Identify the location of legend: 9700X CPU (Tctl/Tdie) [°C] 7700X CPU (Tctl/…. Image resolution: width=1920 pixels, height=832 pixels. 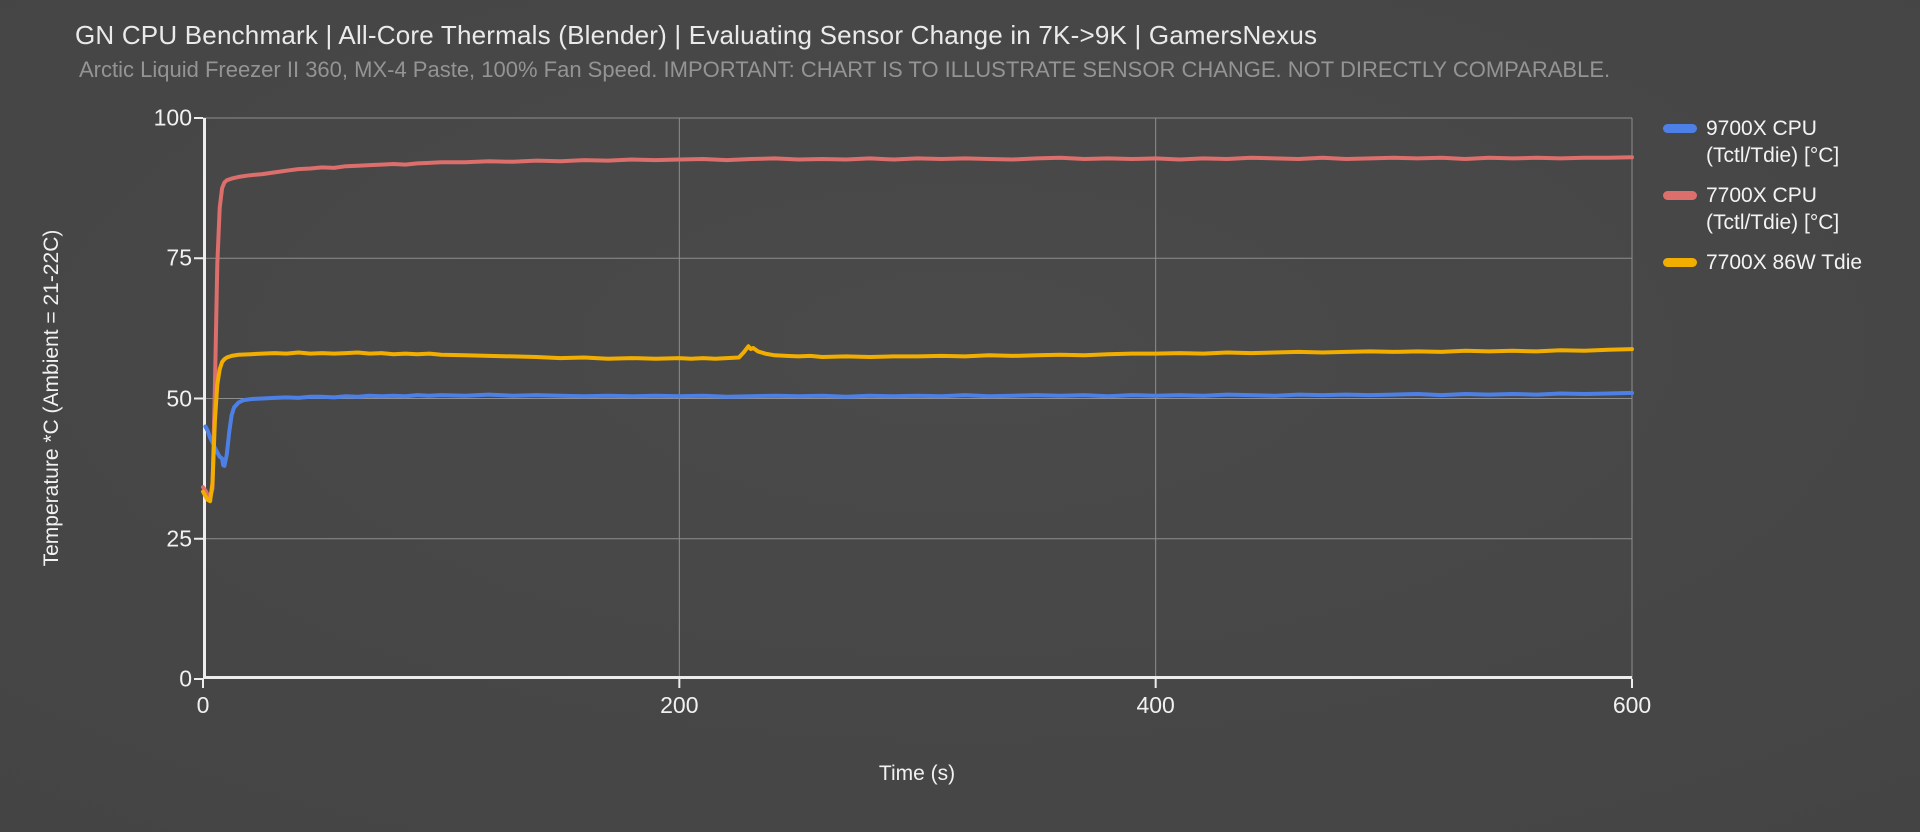
(1788, 202).